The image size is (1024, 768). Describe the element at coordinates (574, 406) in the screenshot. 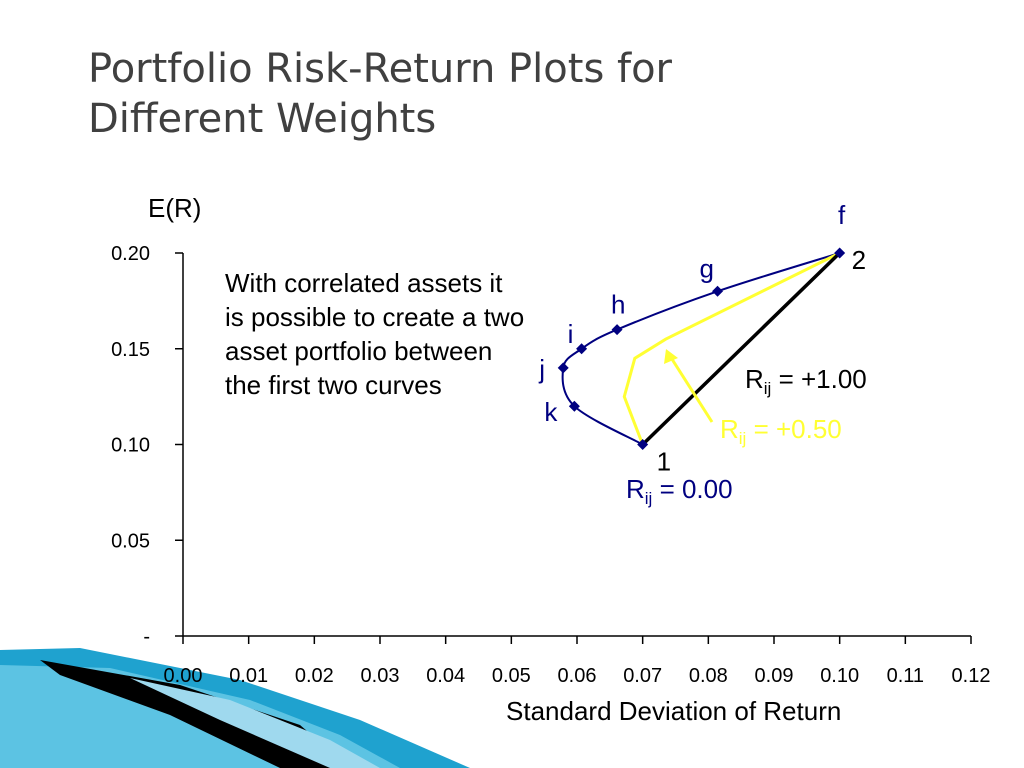

I see `marker-k` at that location.